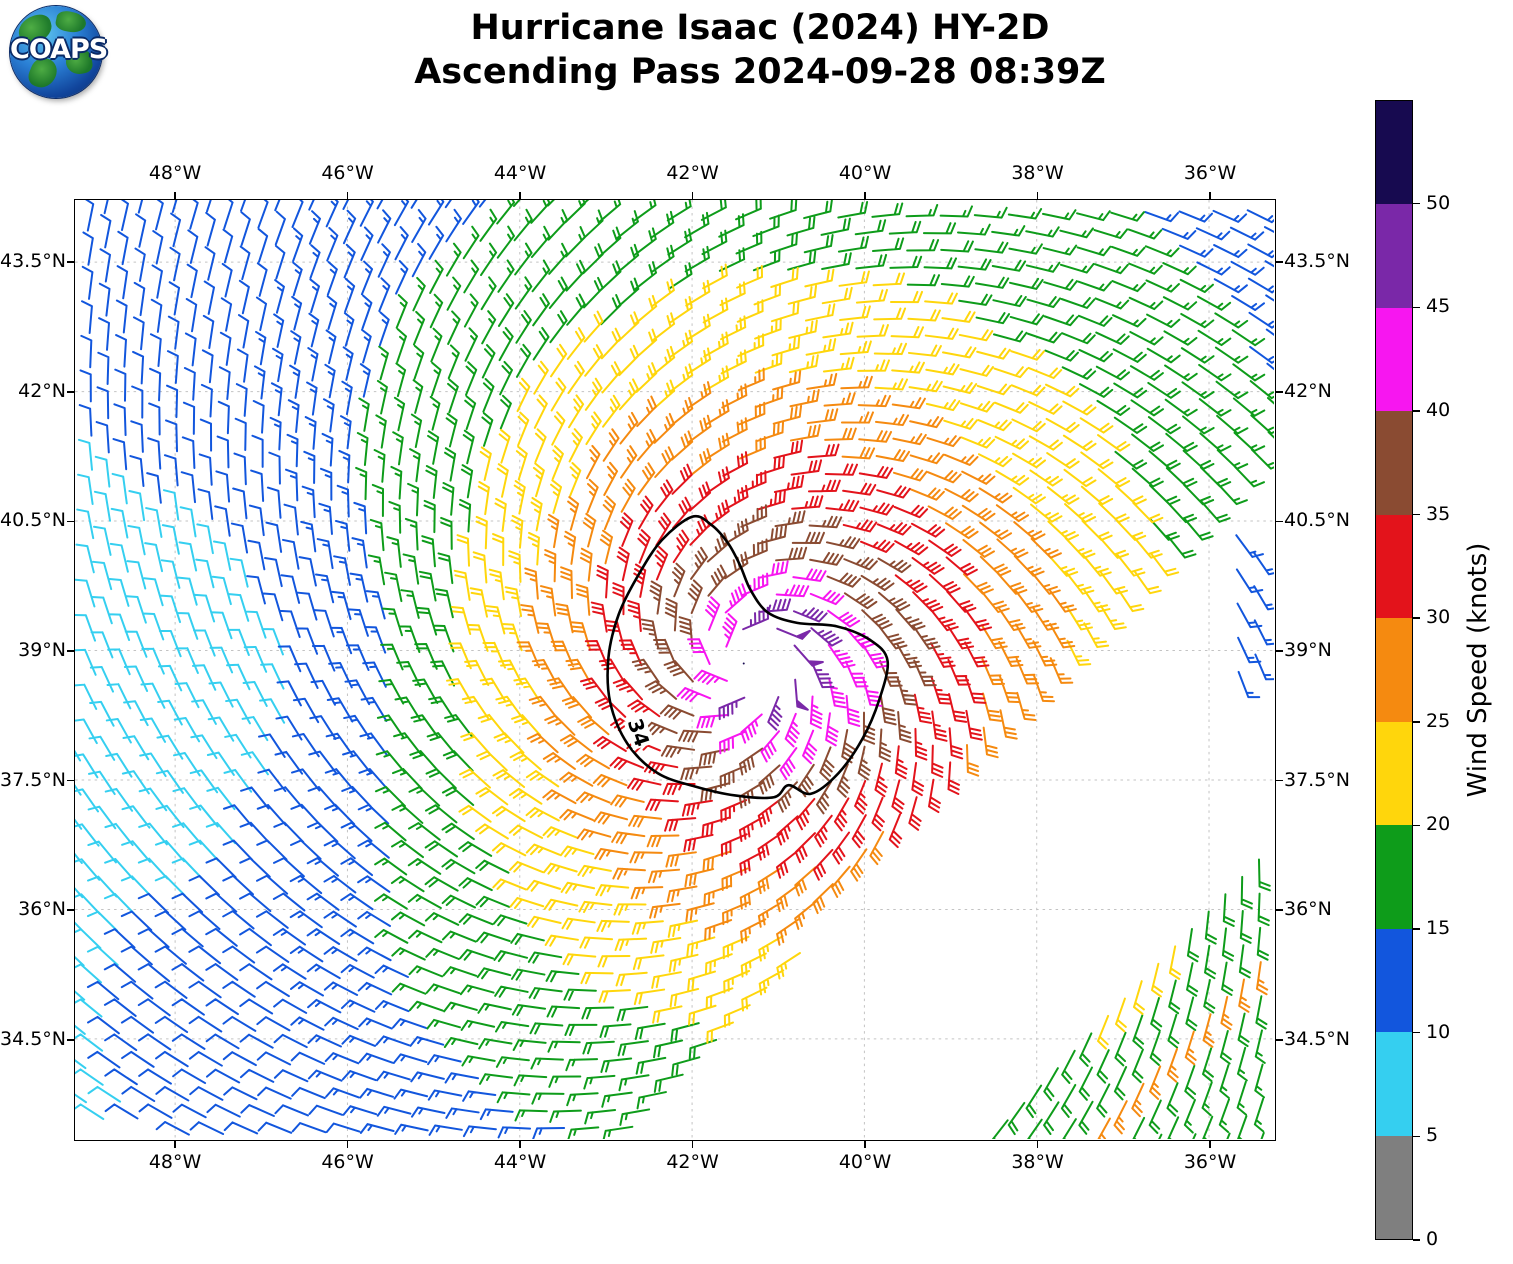 The height and width of the screenshot is (1264, 1513). Describe the element at coordinates (760, 28) in the screenshot. I see `title-line-1: Hurricane Isaac (2024) HY-2D` at that location.